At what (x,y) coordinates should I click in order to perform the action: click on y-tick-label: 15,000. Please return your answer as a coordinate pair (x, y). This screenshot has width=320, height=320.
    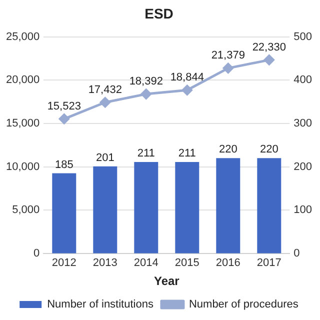
    Looking at the image, I should click on (23, 123).